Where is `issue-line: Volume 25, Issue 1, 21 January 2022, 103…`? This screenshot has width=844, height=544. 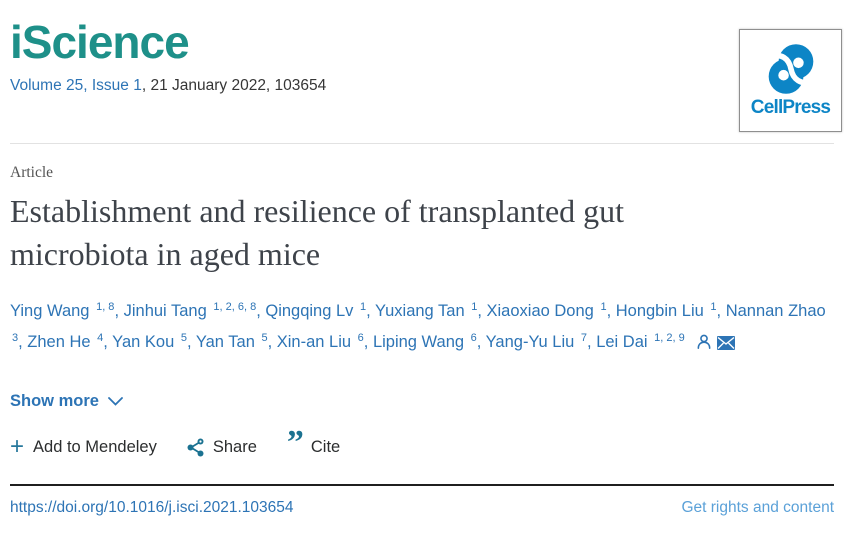 issue-line: Volume 25, Issue 1, 21 January 2022, 103… is located at coordinates (422, 85).